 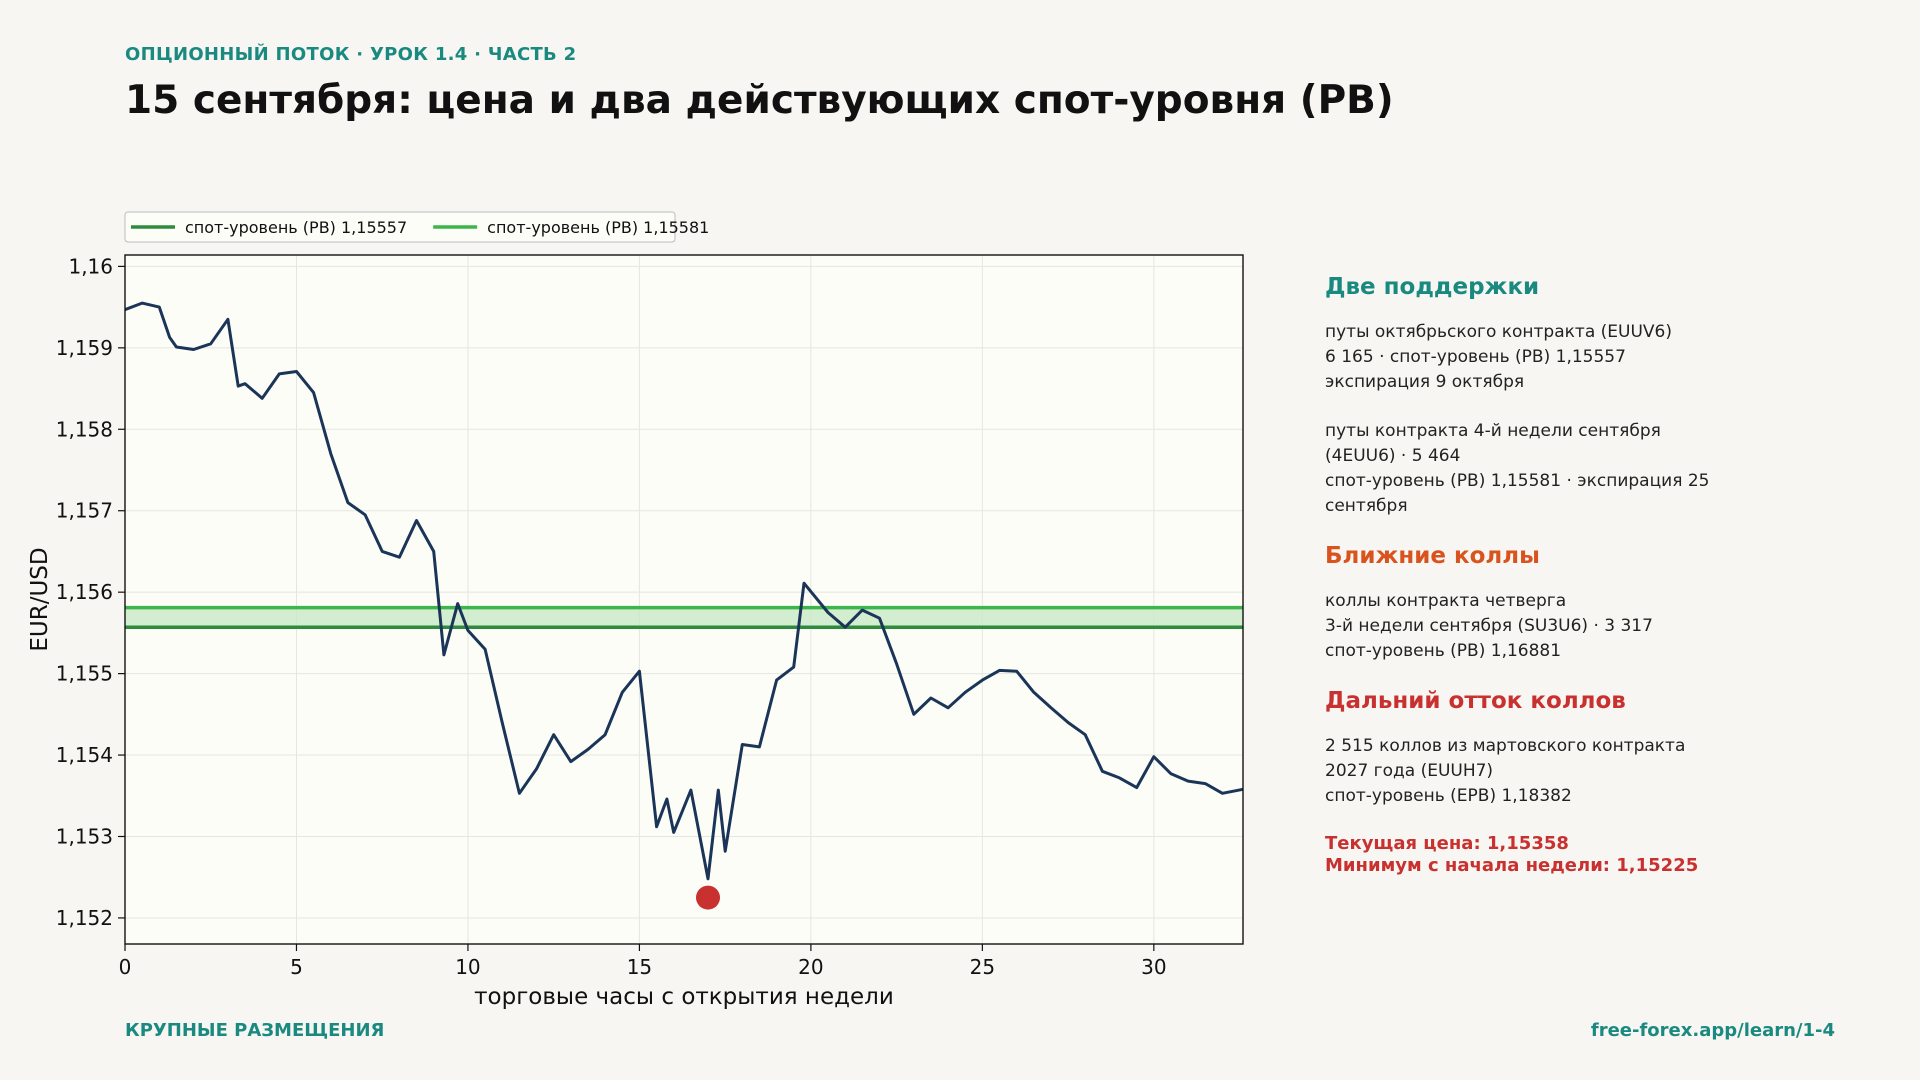 I want to click on text-line: спот-уровень (PB) 1,16881, so click(x=1443, y=651).